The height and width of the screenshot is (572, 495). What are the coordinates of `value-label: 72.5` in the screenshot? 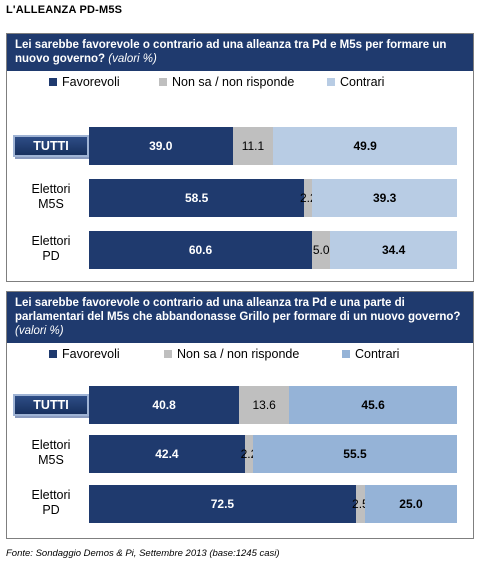 It's located at (222, 504).